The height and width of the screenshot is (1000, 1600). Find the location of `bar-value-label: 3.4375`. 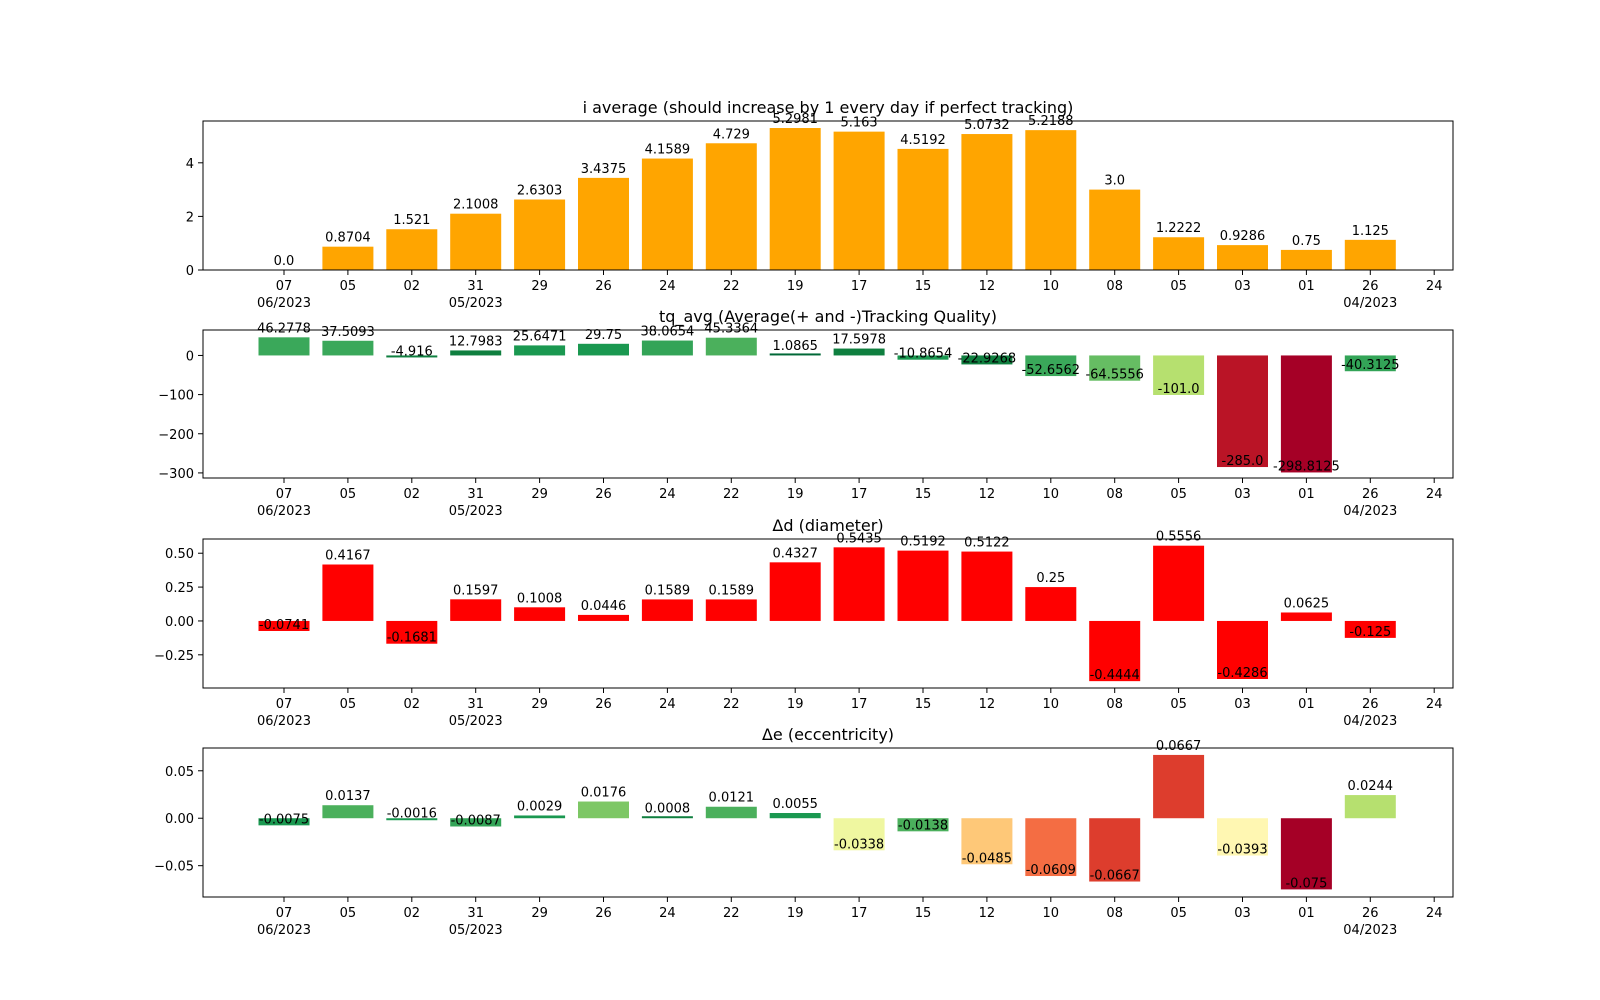

bar-value-label: 3.4375 is located at coordinates (604, 169).